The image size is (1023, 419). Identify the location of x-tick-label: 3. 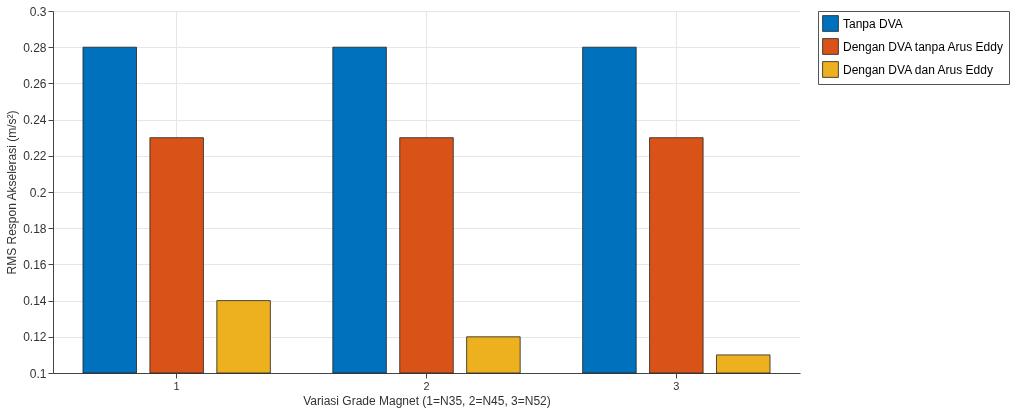
(676, 385).